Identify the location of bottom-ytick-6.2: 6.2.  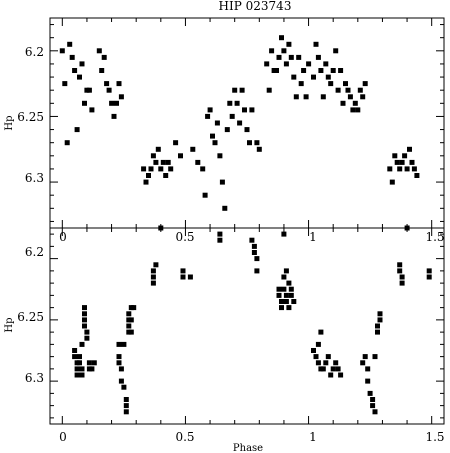
(34, 252).